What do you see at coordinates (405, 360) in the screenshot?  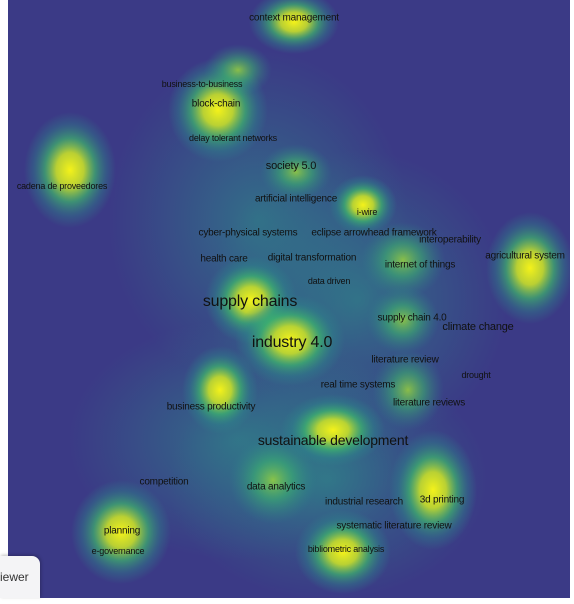 I see `term-literature-review: literature review` at bounding box center [405, 360].